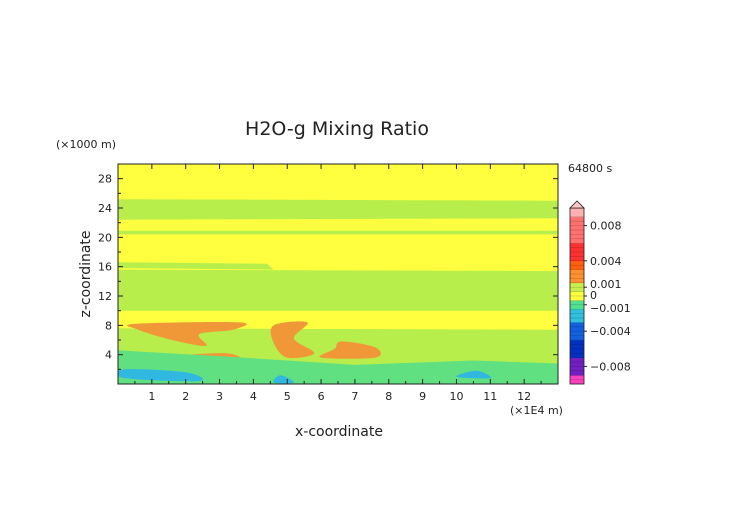 The height and width of the screenshot is (532, 752). Describe the element at coordinates (536, 410) in the screenshot. I see `x-axis-unit: (×1E4 m)` at that location.